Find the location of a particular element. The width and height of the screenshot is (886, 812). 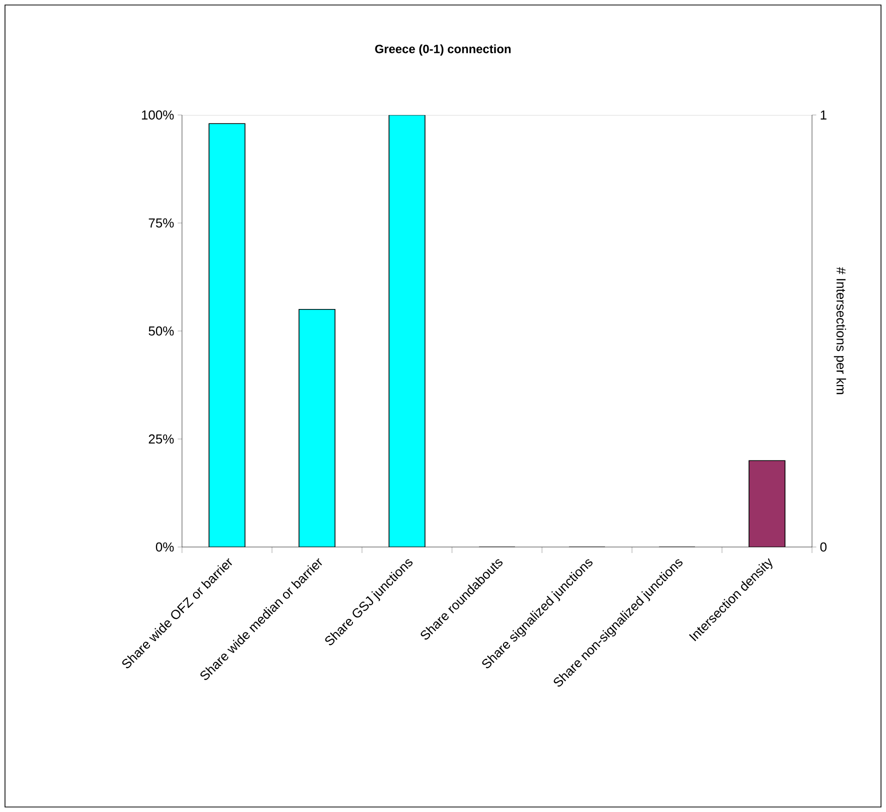

chart-title: Greece (0-1) connection is located at coordinates (443, 50).